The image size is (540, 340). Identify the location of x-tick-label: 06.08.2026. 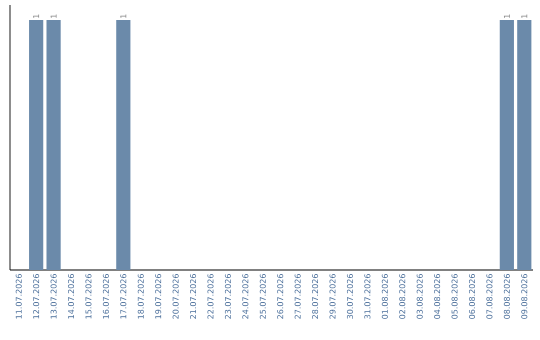
(472, 296).